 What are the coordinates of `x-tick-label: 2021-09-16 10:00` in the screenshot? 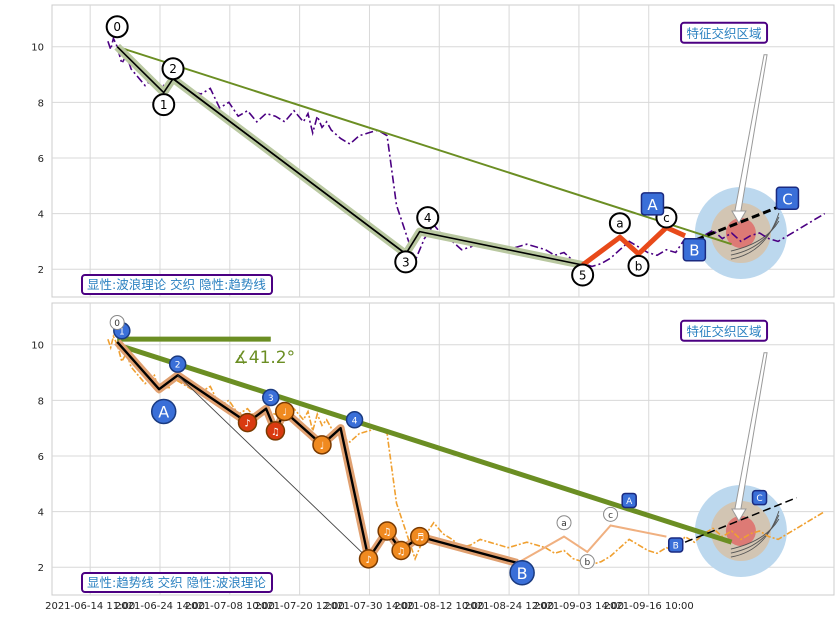 It's located at (649, 606).